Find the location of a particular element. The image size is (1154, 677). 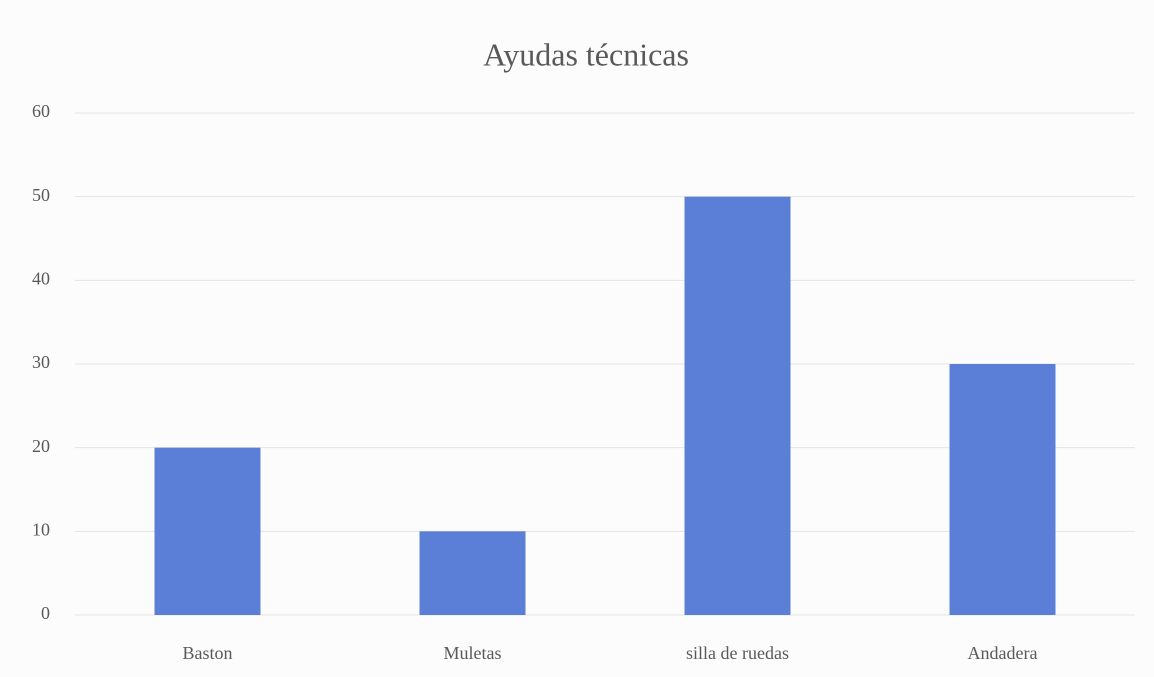

chart-title: Ayudas técnicas is located at coordinates (586, 54).